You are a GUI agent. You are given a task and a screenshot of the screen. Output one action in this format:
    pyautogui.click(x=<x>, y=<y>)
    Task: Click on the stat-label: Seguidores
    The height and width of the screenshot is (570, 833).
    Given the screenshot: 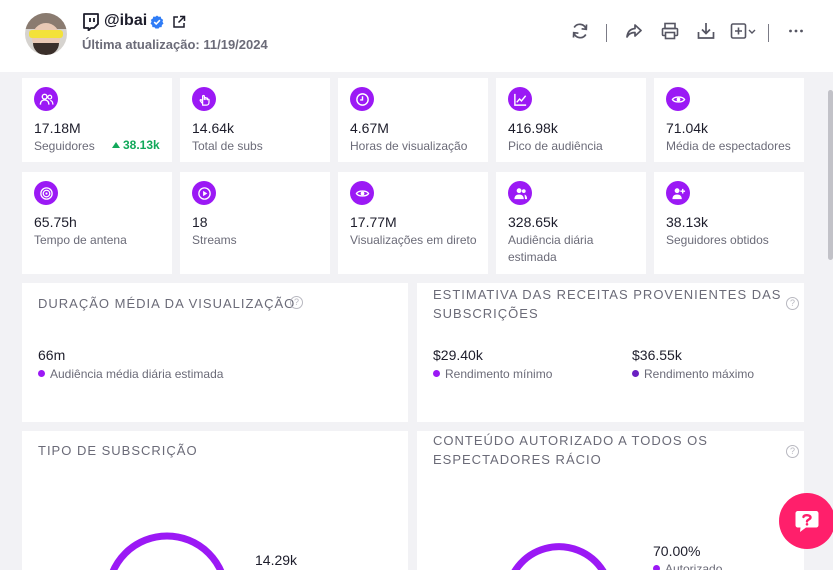 What is the action you would take?
    pyautogui.click(x=64, y=146)
    